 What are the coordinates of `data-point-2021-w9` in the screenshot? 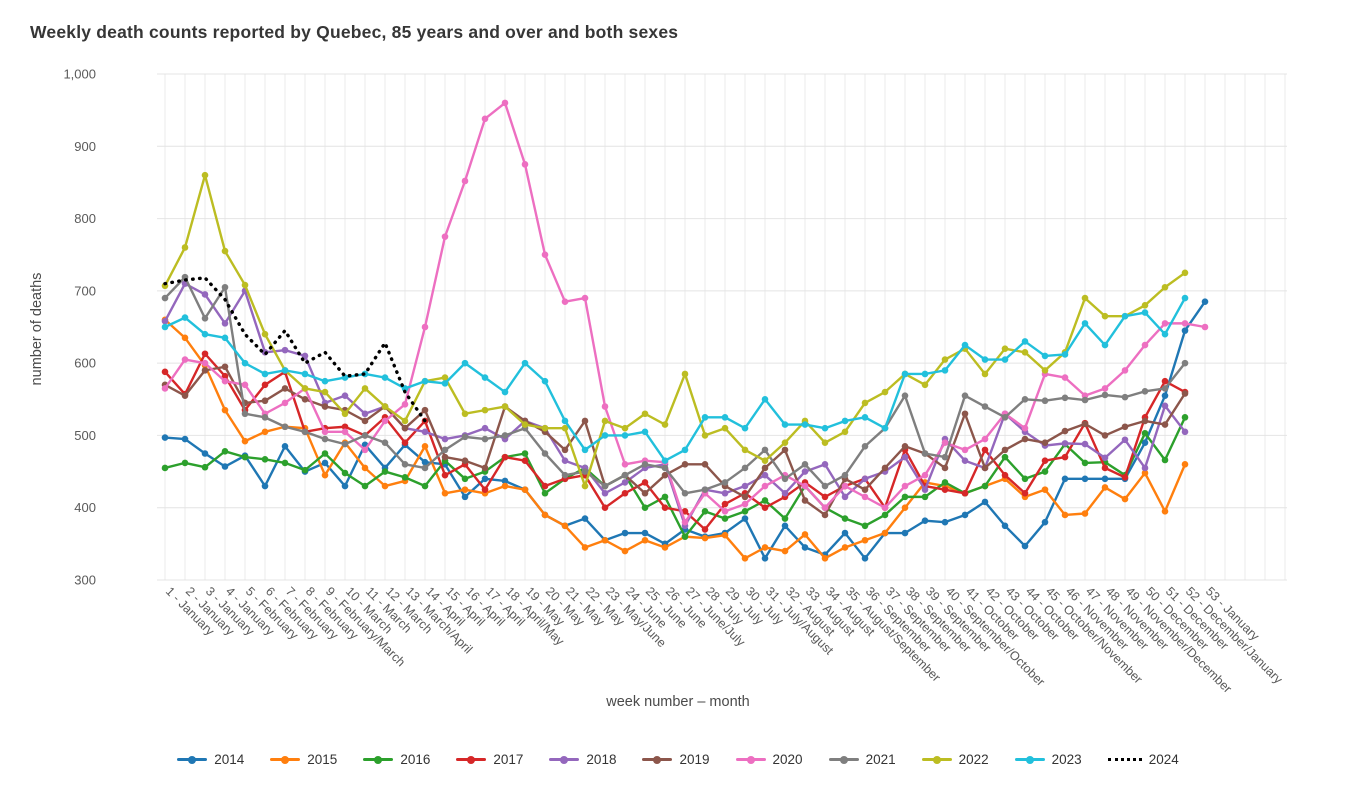 It's located at (325, 439).